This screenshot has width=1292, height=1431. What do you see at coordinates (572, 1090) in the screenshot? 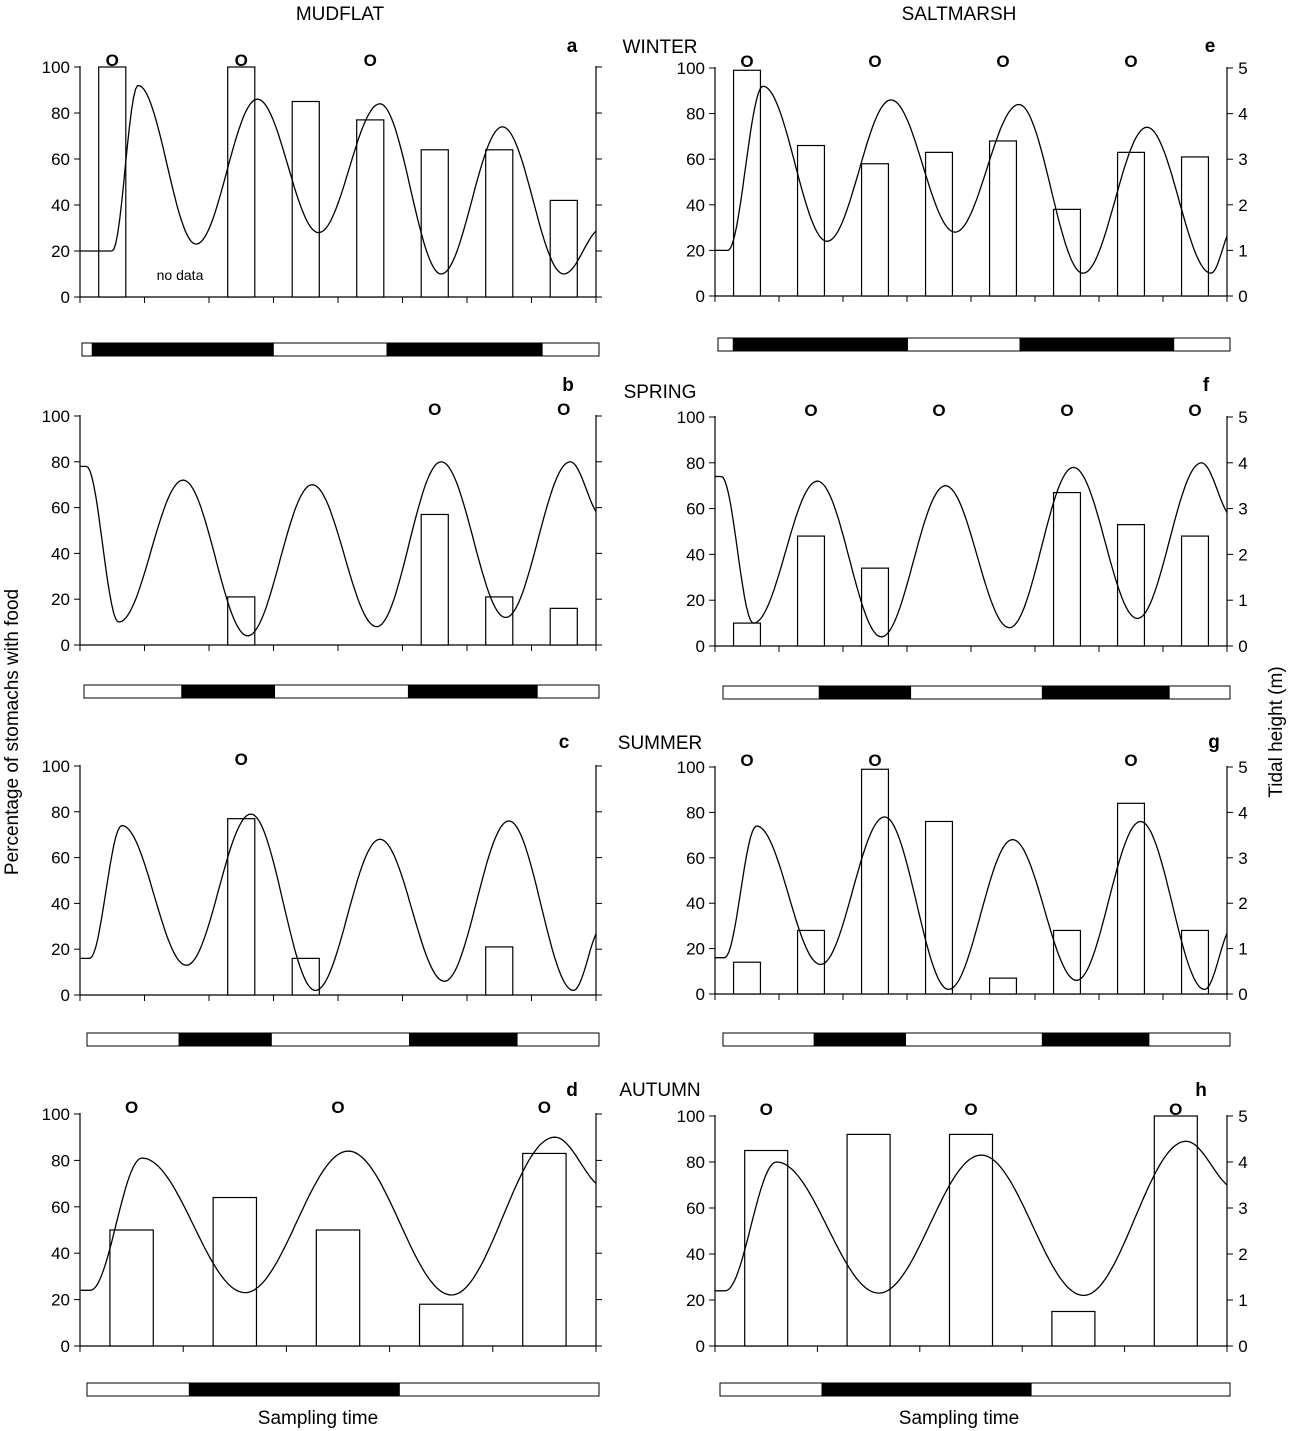
I see `panel-letter: d` at bounding box center [572, 1090].